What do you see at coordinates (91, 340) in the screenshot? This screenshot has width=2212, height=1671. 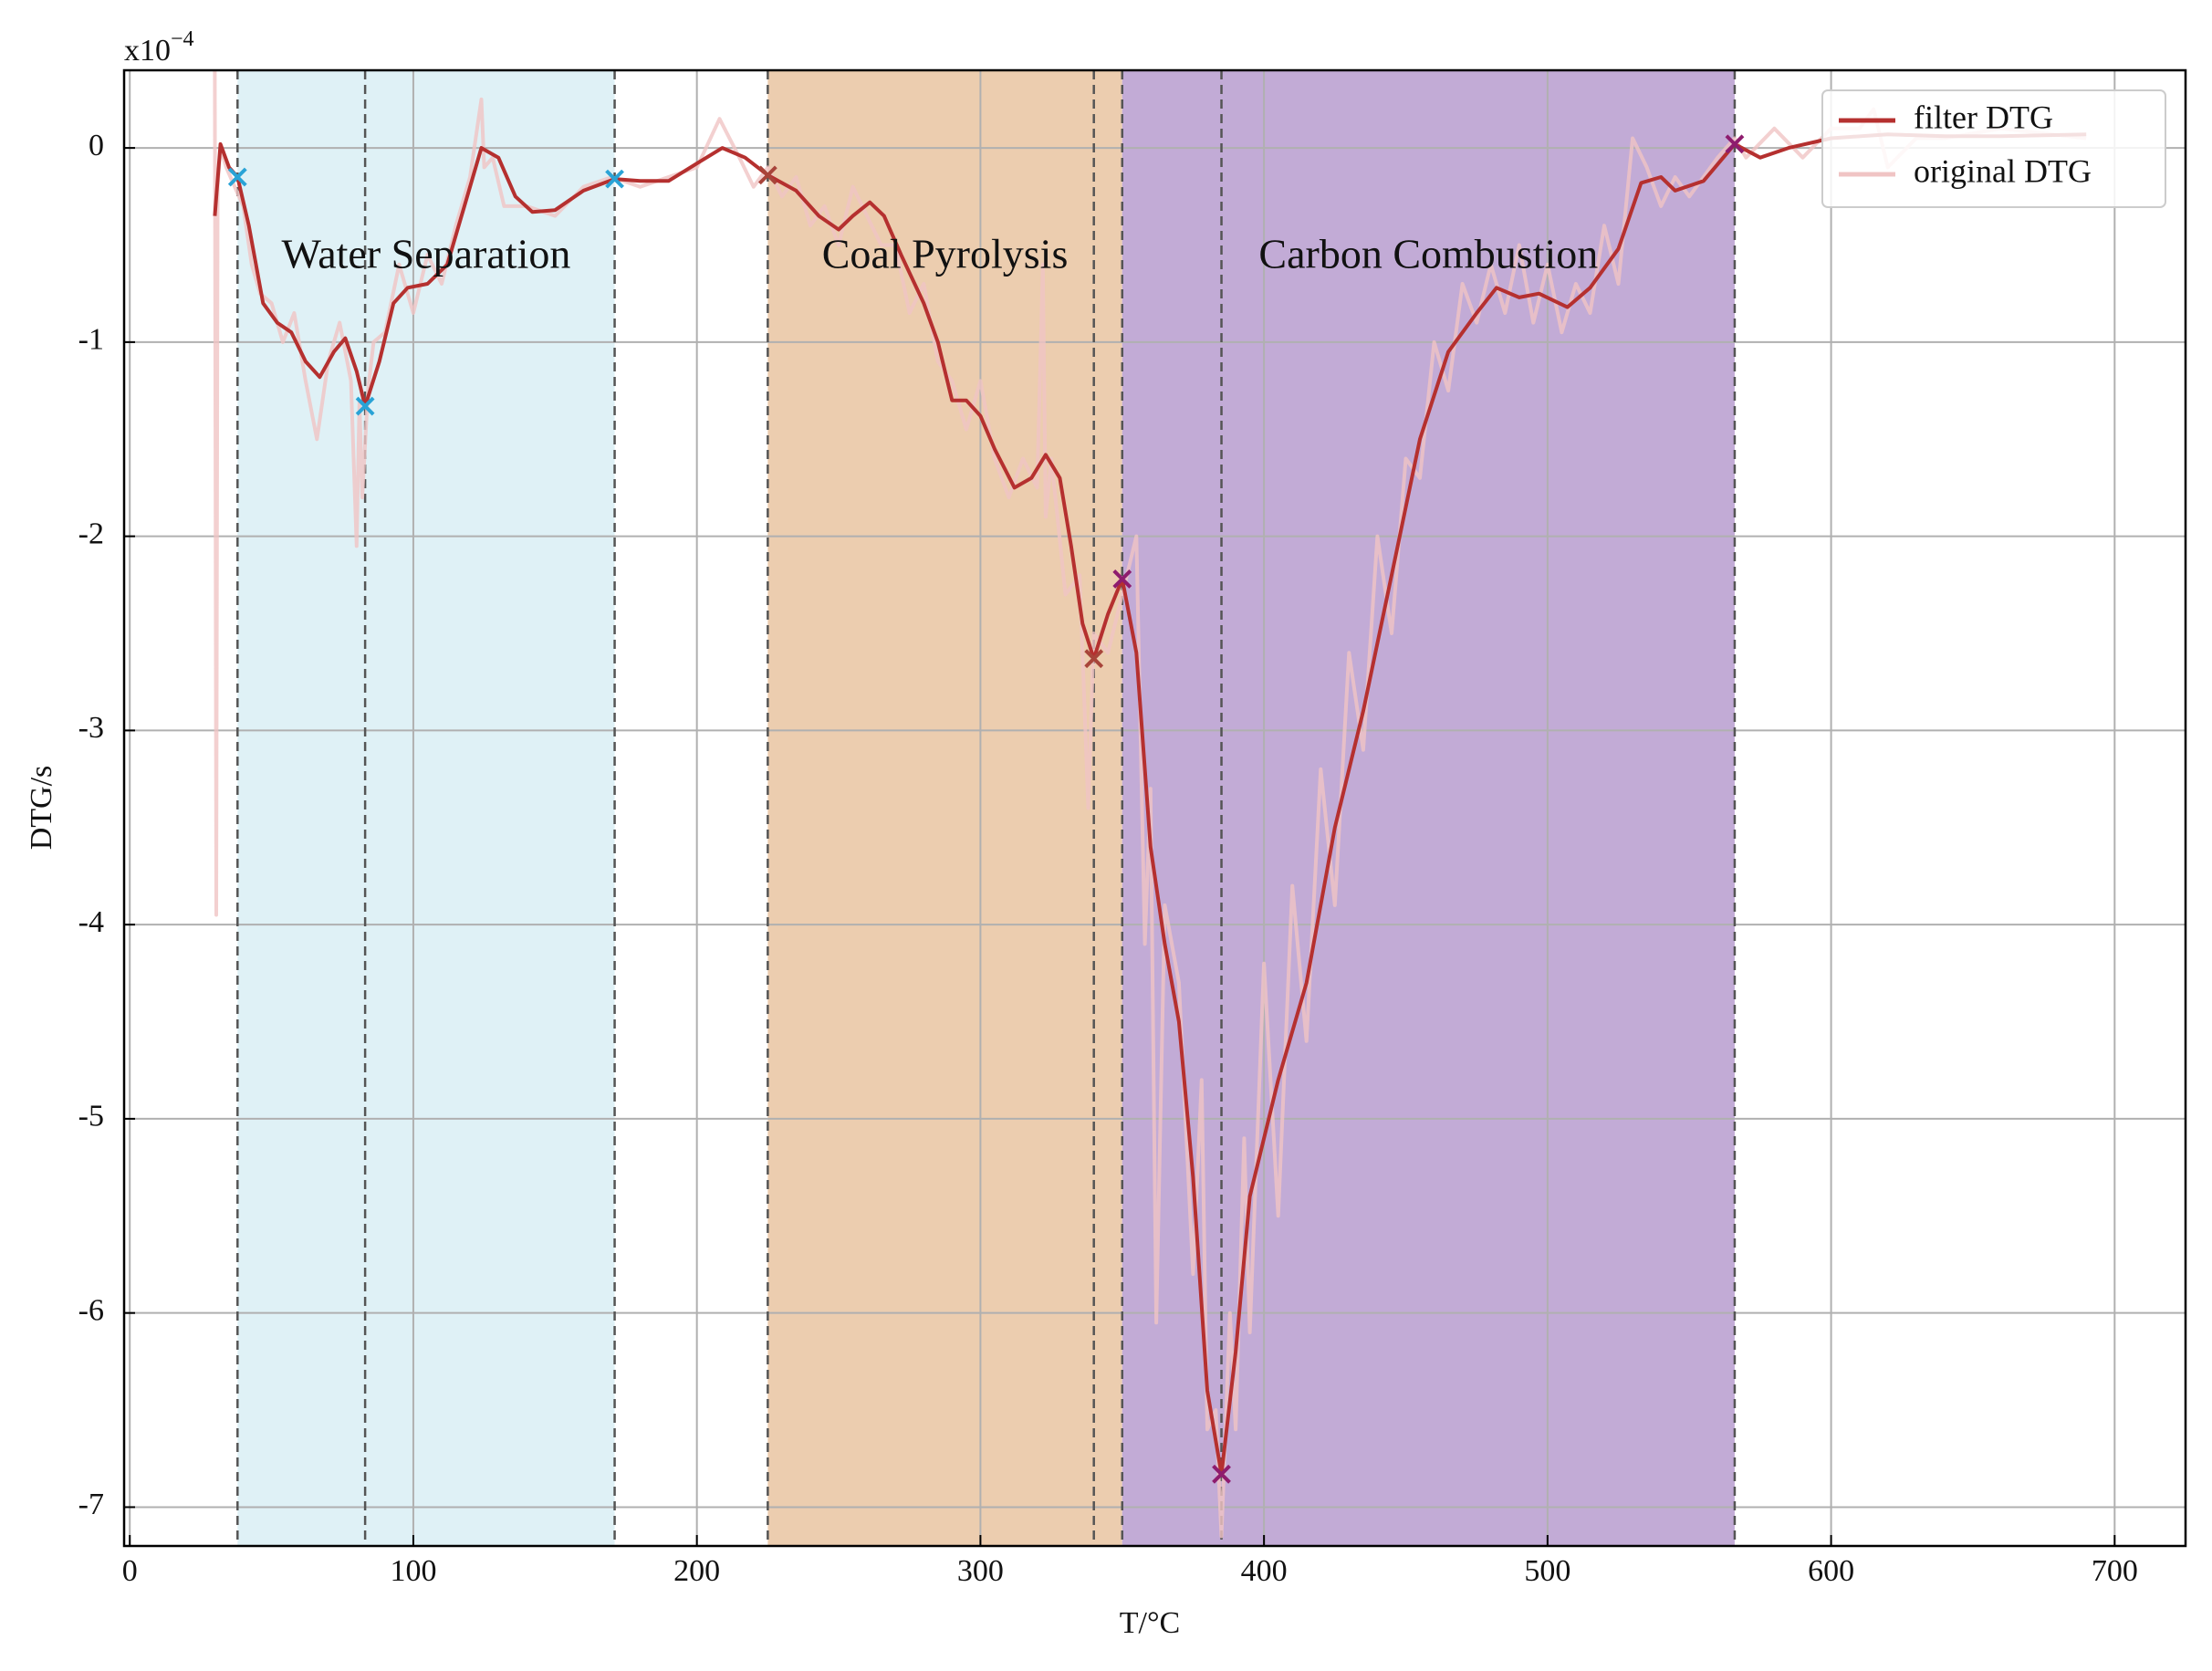 I see `y-tick-label: -1` at bounding box center [91, 340].